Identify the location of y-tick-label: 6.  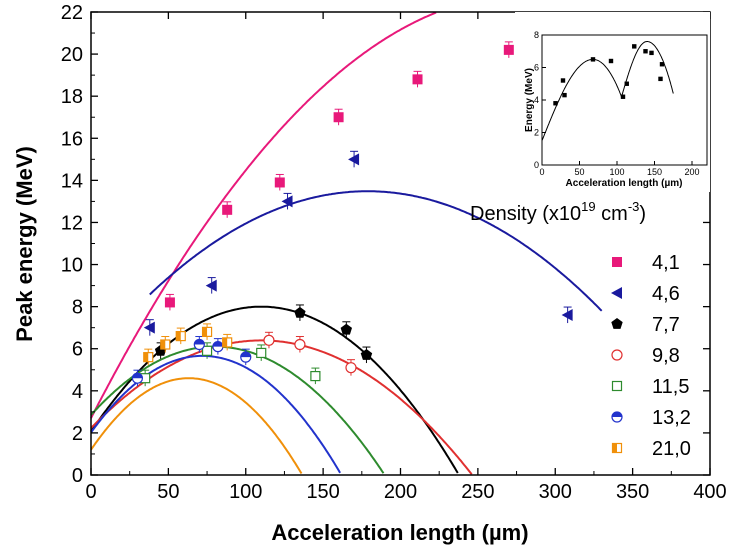
(77, 350).